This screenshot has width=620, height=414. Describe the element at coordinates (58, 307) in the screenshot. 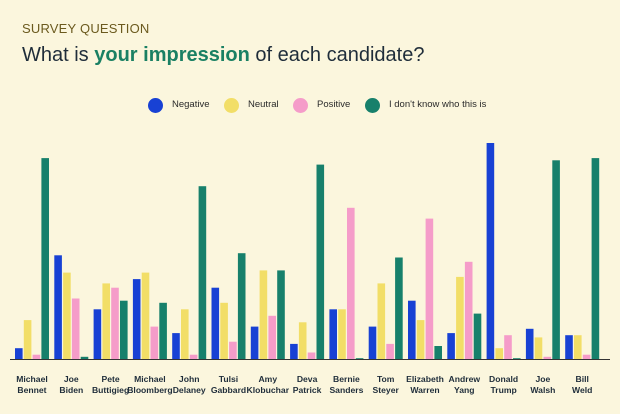

I see `bar-joe-biden-negative` at that location.